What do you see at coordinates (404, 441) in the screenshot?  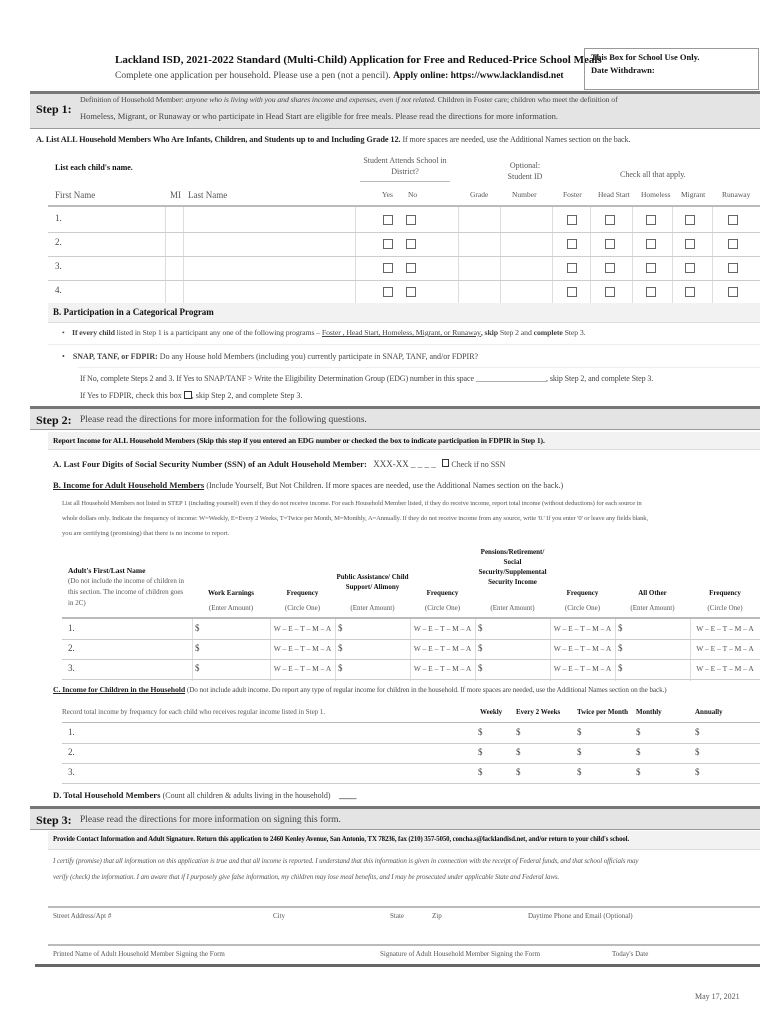 I see `report-band` at bounding box center [404, 441].